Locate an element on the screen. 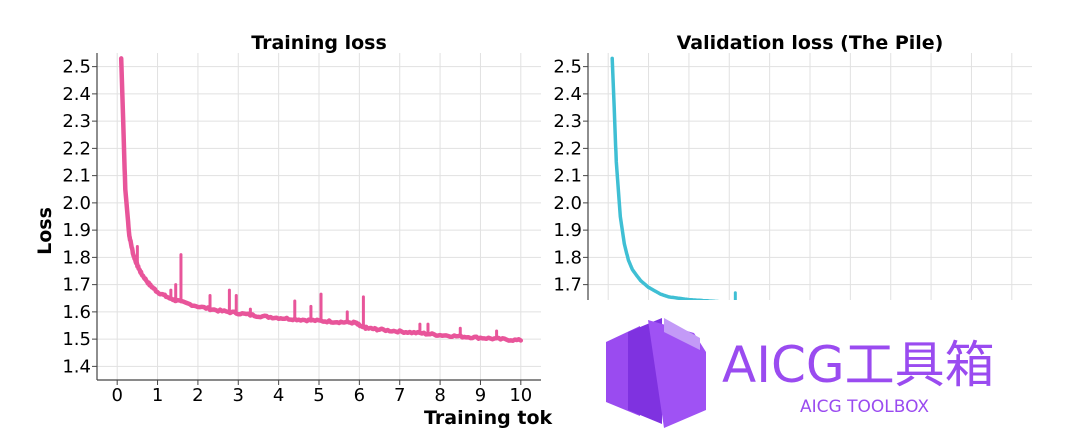 This screenshot has height=438, width=1080. x-axis-label: Training tok is located at coordinates (488, 418).